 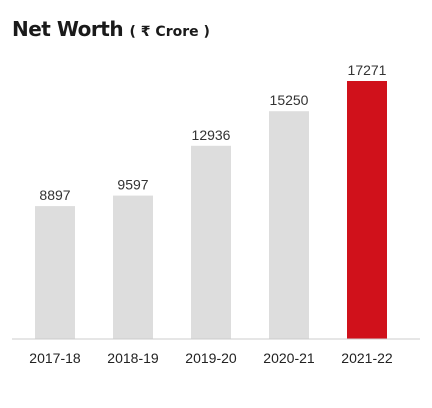 I want to click on category-label-2020-21: 2020-21, so click(x=289, y=358).